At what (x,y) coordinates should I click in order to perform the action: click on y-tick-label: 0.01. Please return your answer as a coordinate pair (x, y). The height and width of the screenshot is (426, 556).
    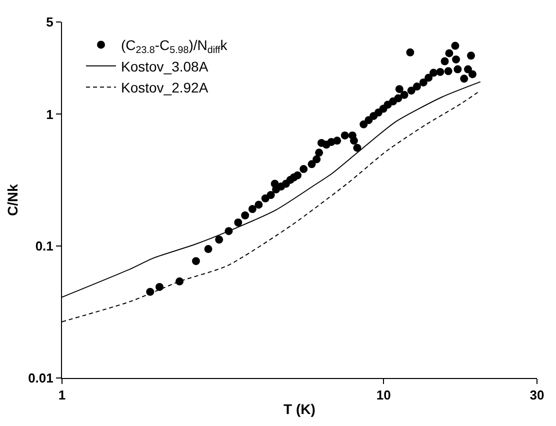
    Looking at the image, I should click on (41, 378).